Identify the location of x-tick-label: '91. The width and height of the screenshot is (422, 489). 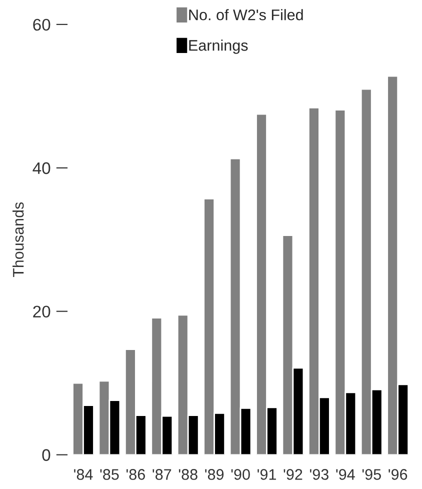
(267, 474).